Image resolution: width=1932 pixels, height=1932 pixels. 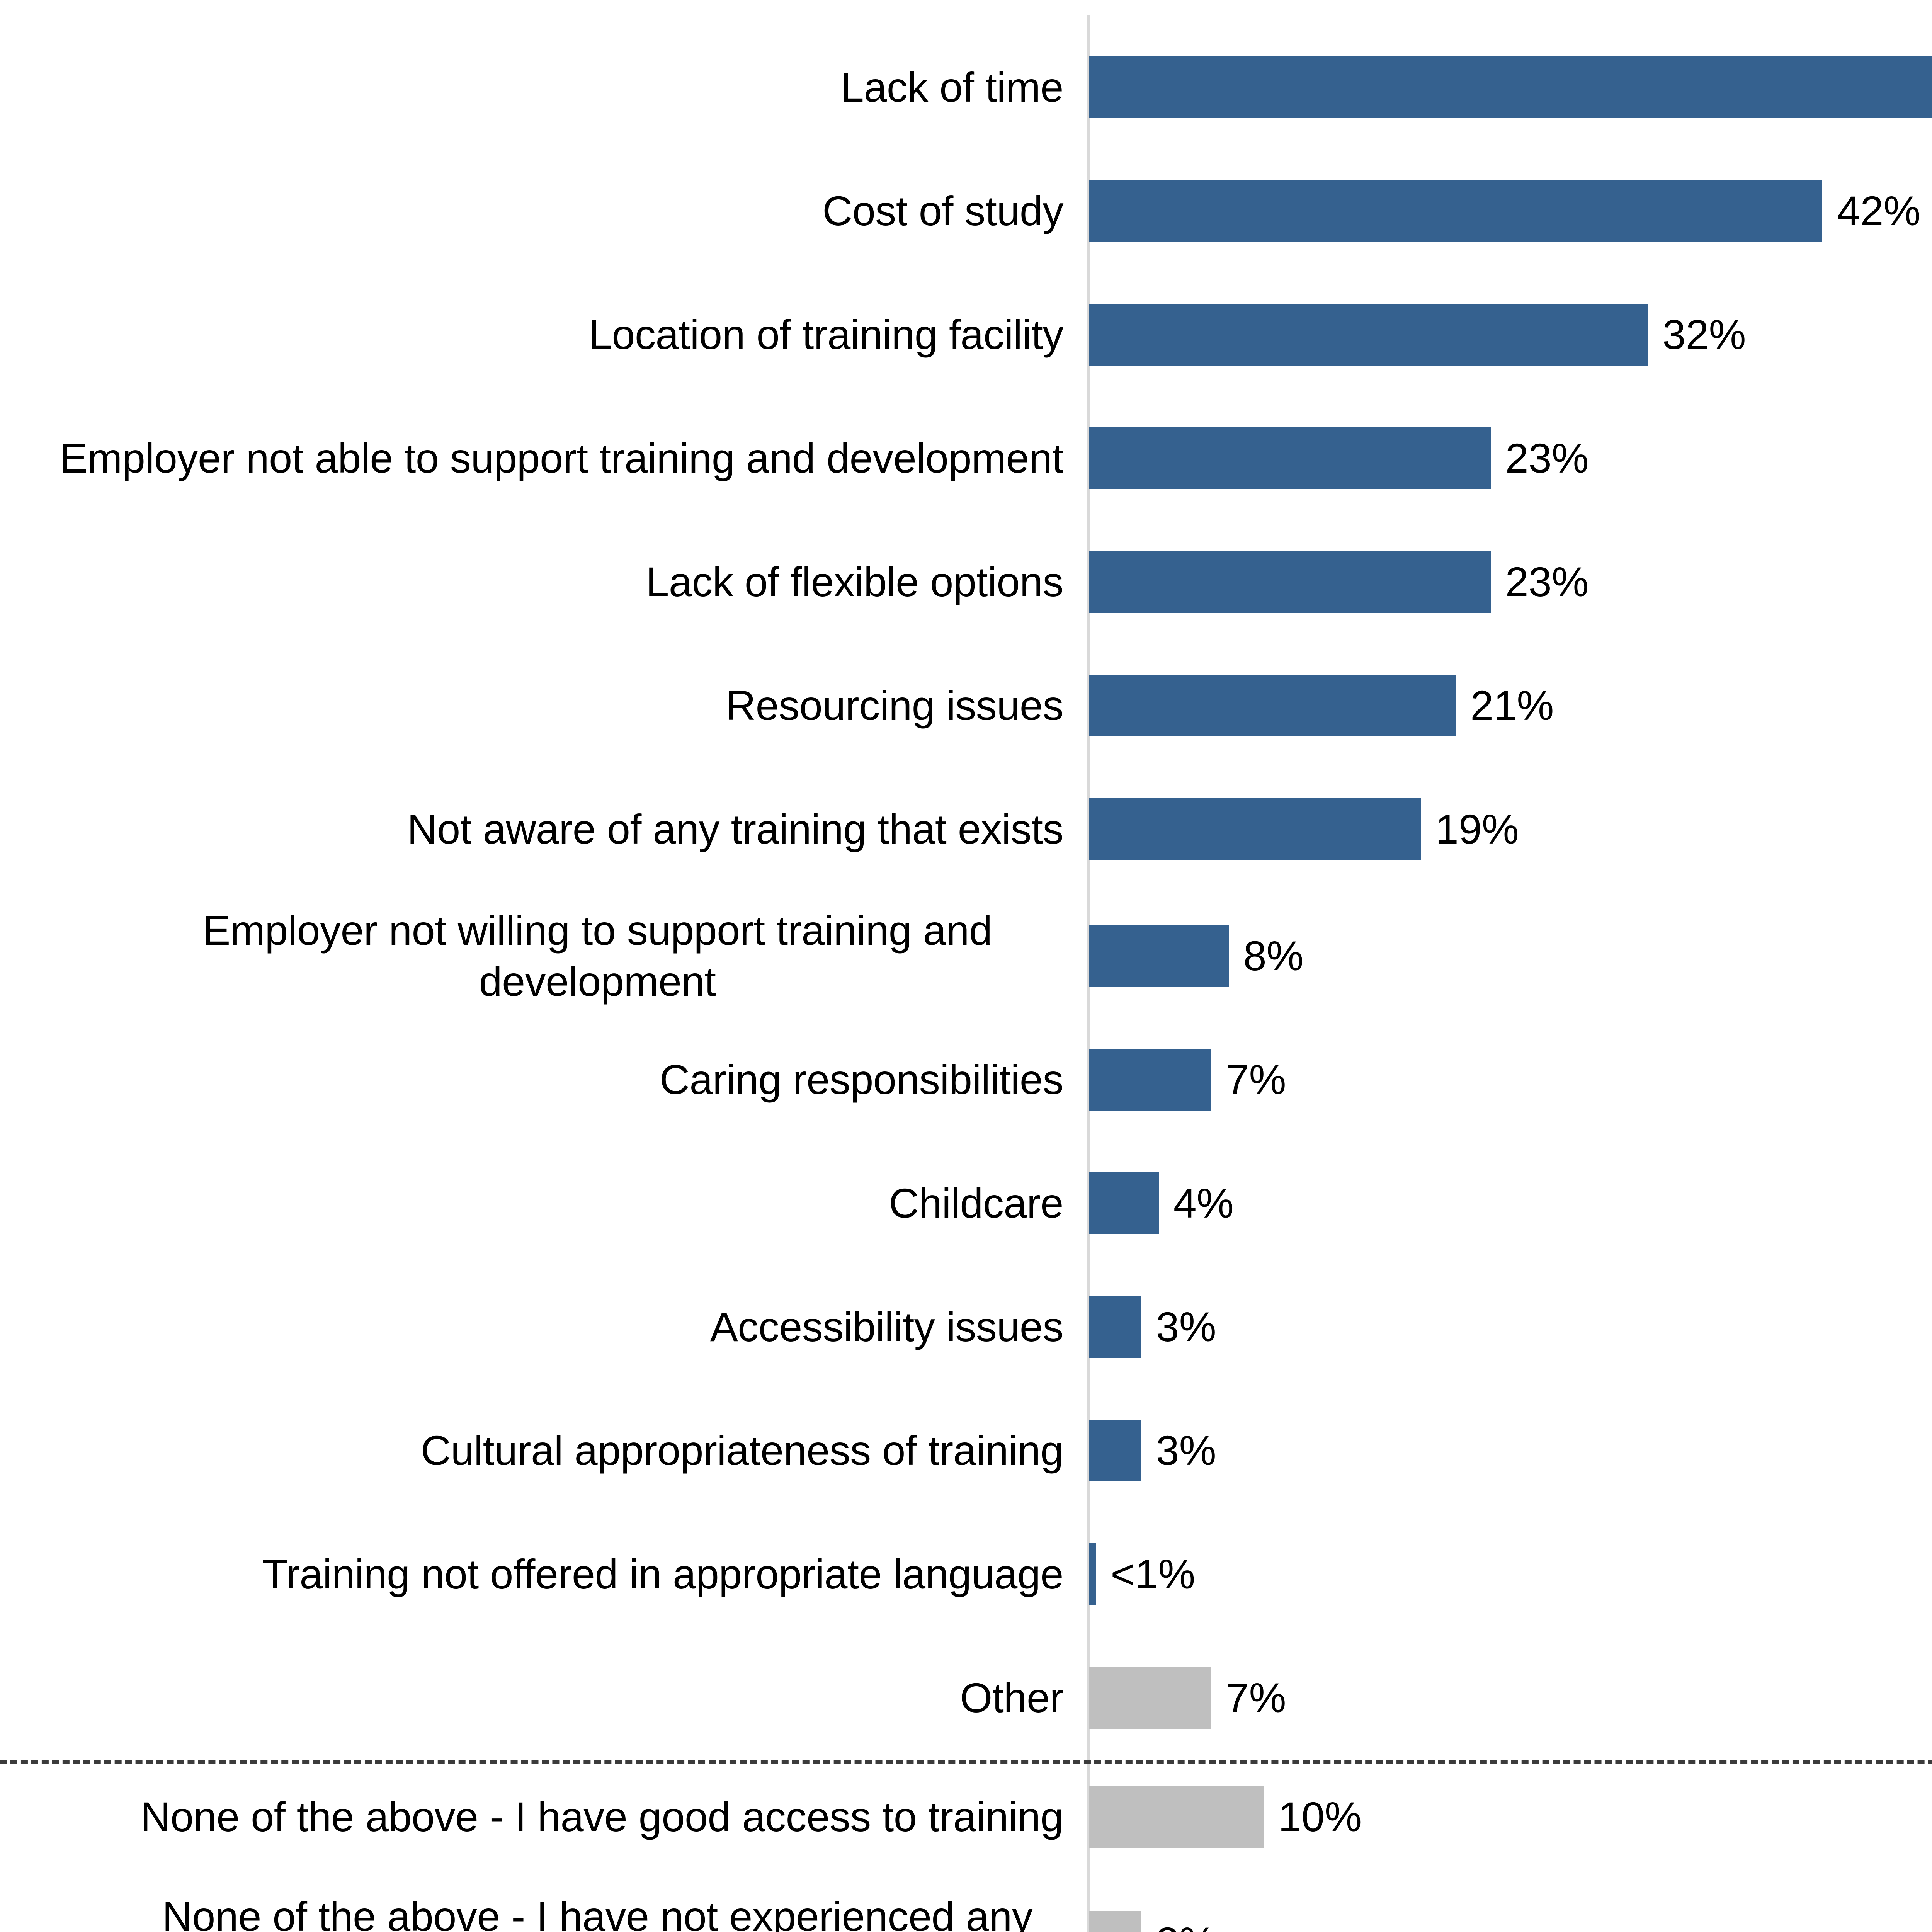 What do you see at coordinates (735, 829) in the screenshot?
I see `category-label: Not aware of any training that exists` at bounding box center [735, 829].